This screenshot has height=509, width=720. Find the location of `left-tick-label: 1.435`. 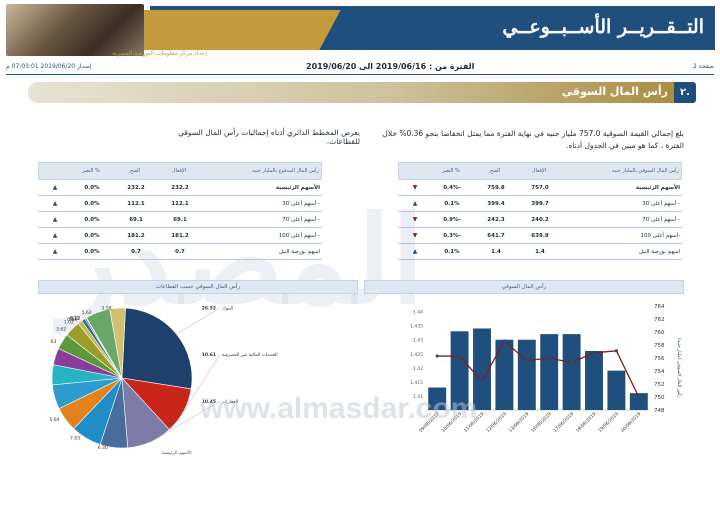

left-tick-label: 1.435 is located at coordinates (416, 327).